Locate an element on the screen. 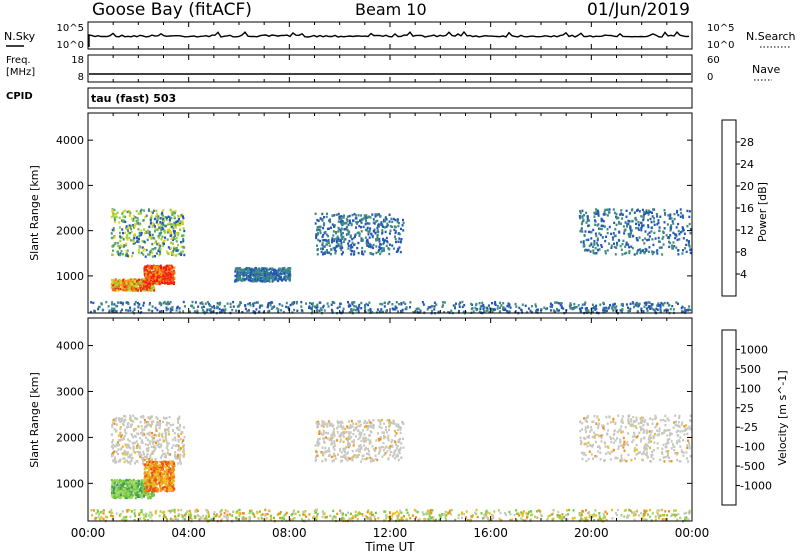 The image size is (800, 554). power-ylabel: Slant Range [km] is located at coordinates (34, 213).